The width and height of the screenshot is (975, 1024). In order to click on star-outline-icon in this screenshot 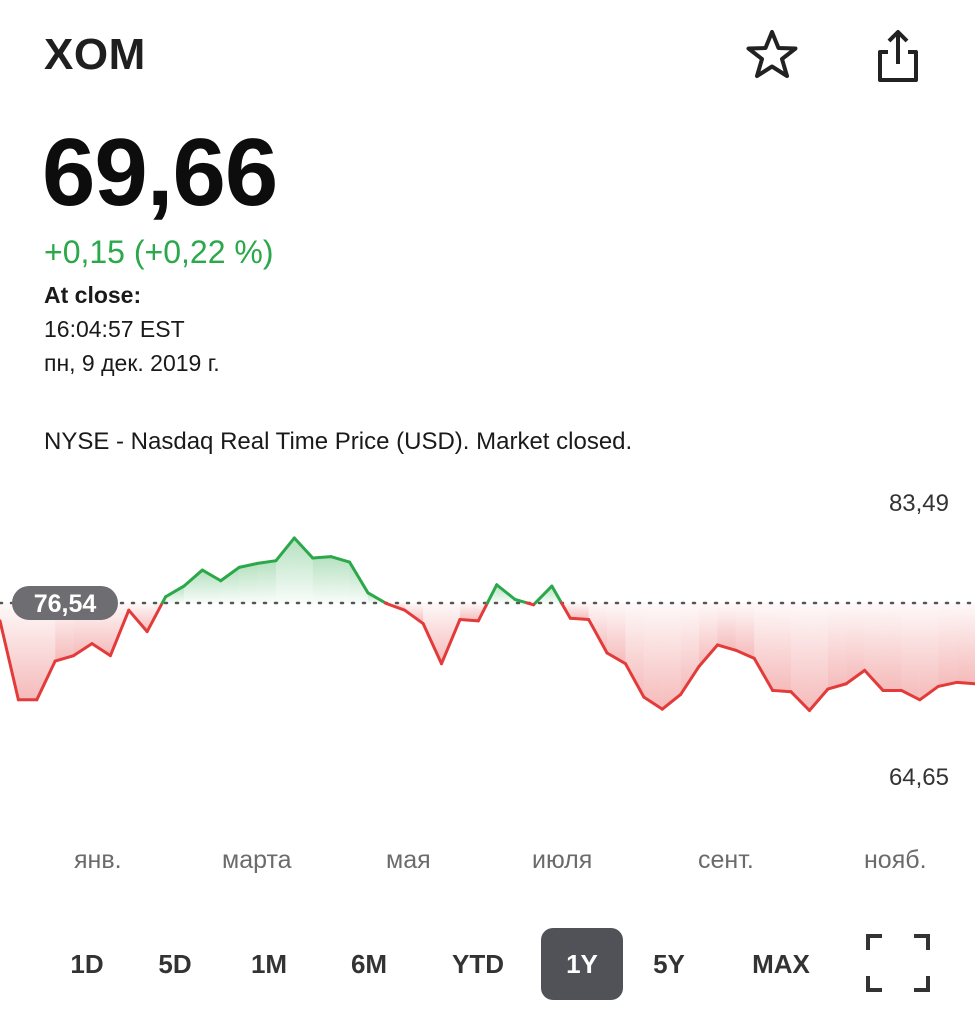, I will do `click(772, 54)`.